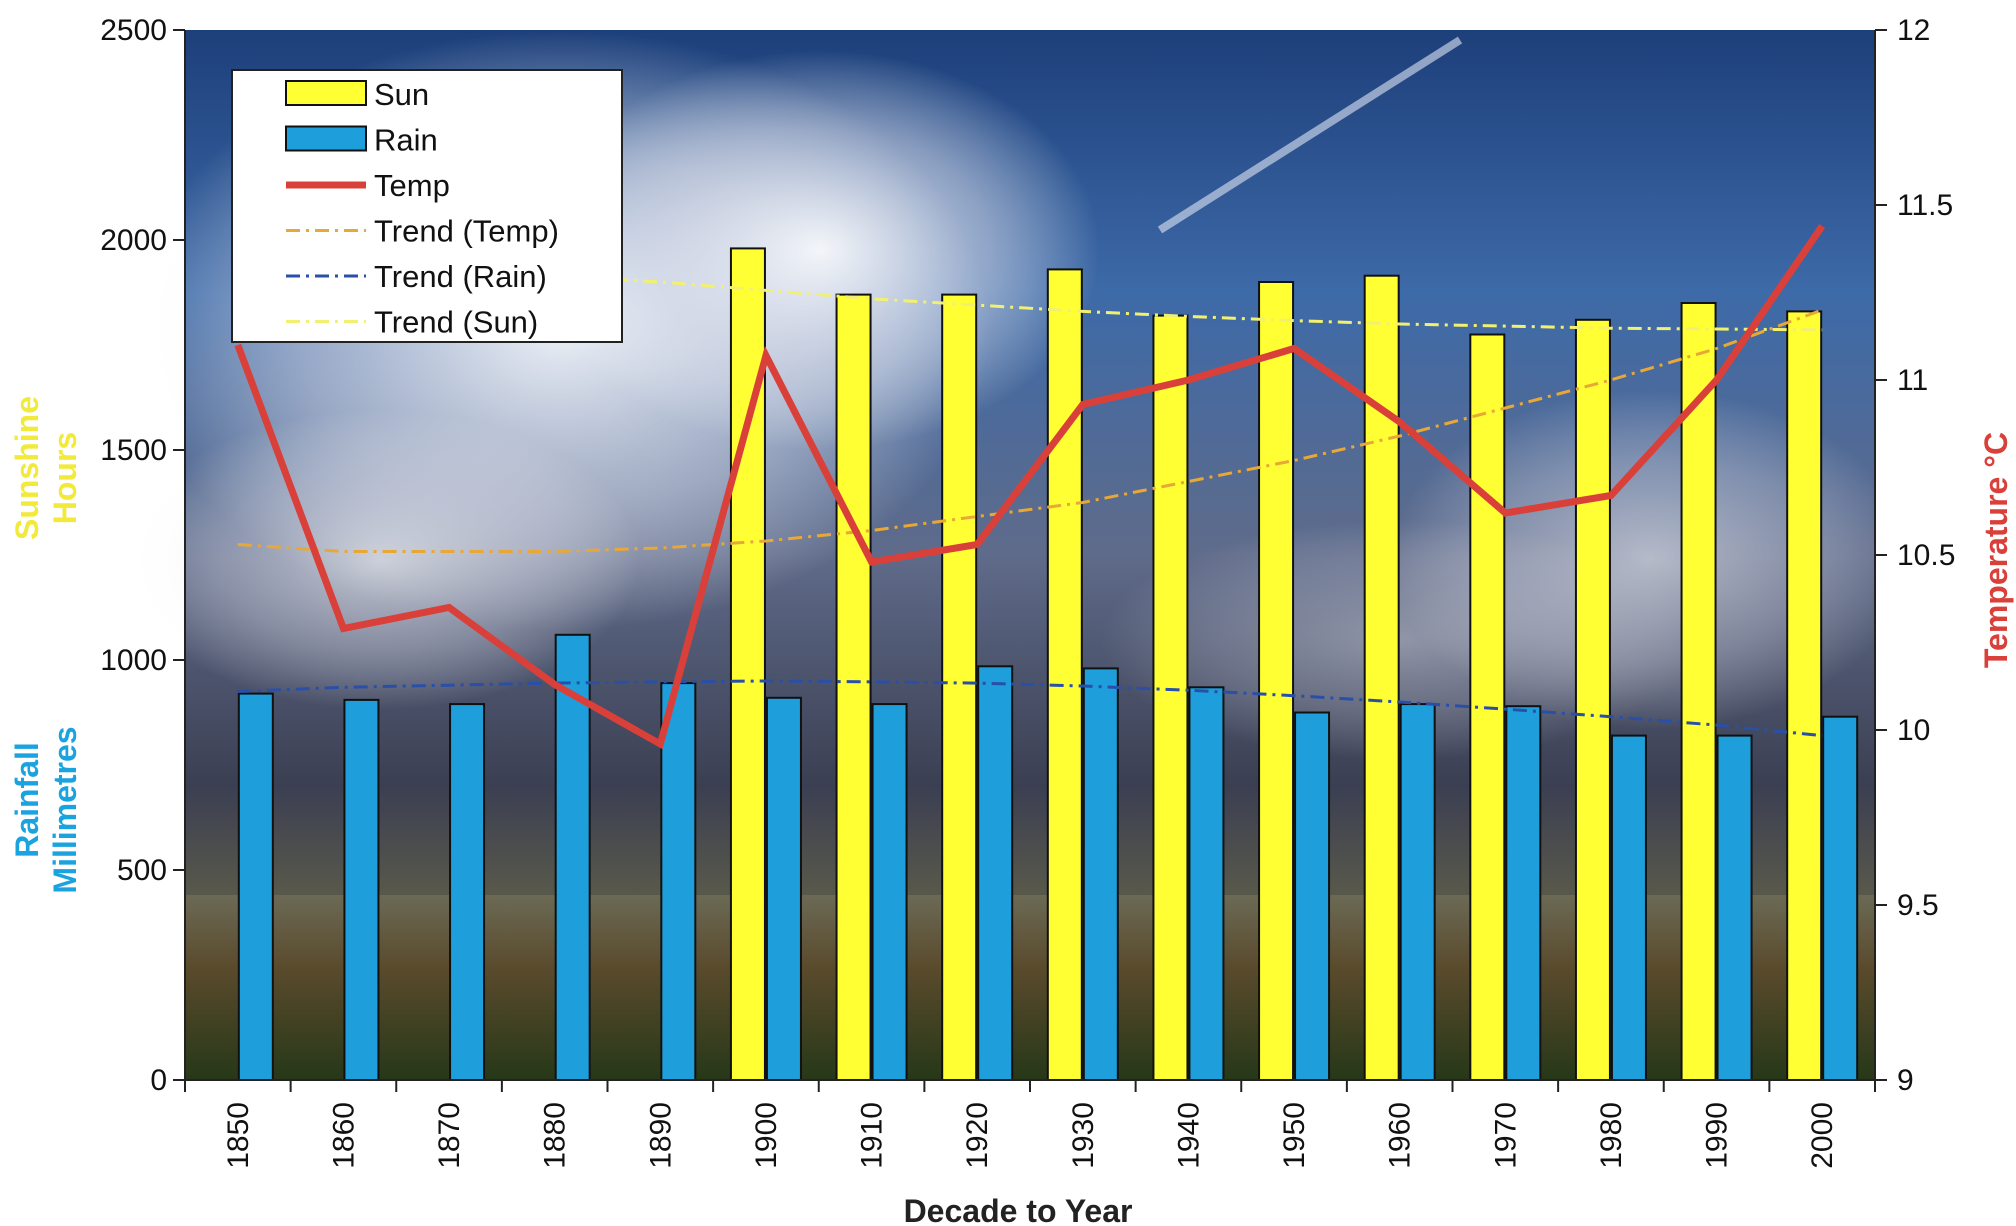 The width and height of the screenshot is (2016, 1226). I want to click on legend-item-sun: Sun, so click(357, 94).